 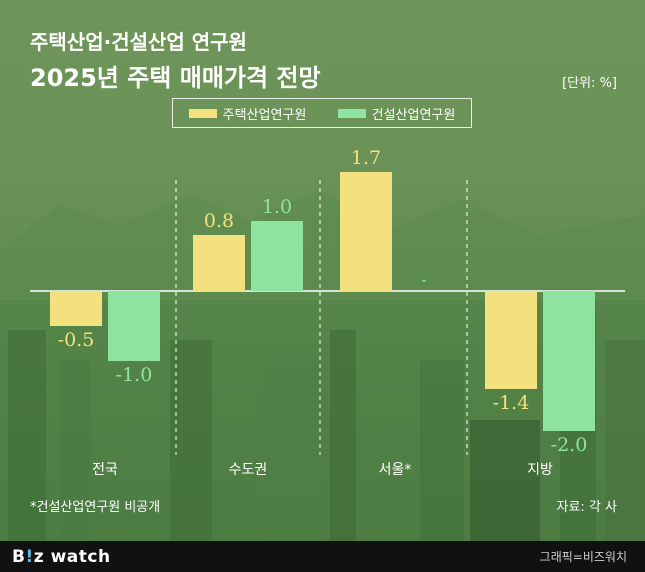 I want to click on data-label-2-2: 1.0, so click(x=277, y=207).